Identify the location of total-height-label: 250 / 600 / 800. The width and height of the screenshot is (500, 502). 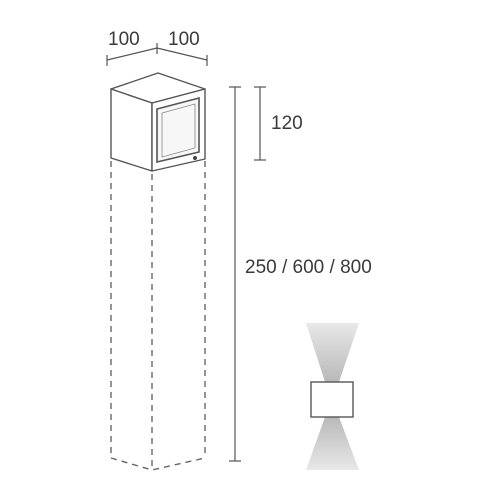
(308, 267).